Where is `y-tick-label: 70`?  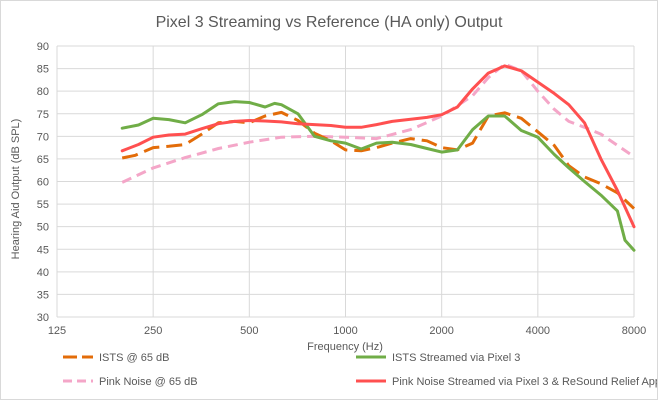 y-tick-label: 70 is located at coordinates (43, 137).